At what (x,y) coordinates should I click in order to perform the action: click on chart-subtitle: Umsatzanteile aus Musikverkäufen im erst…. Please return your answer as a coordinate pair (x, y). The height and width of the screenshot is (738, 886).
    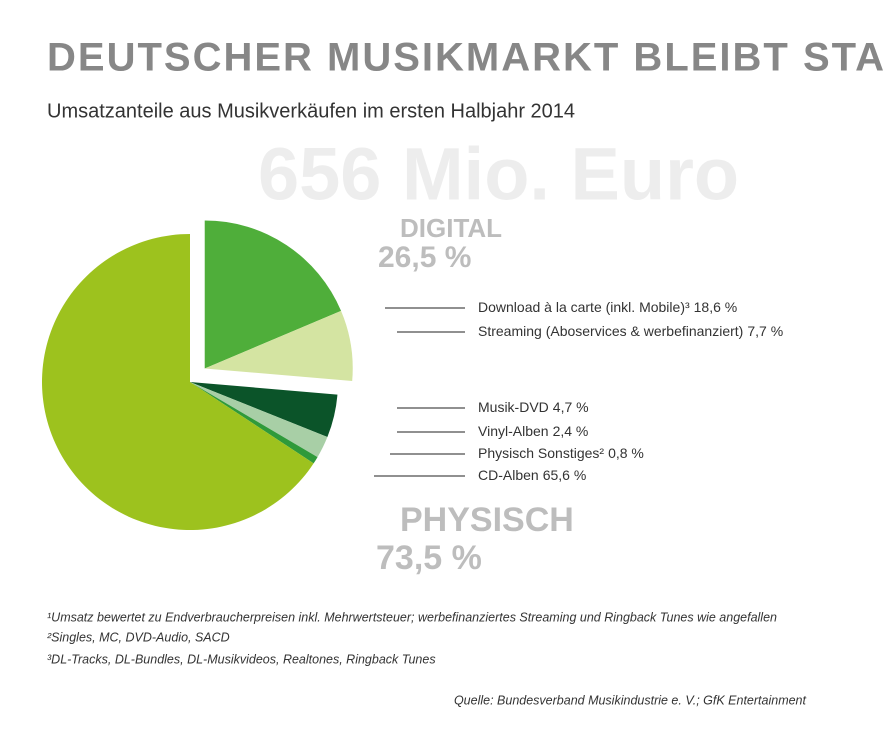
    Looking at the image, I should click on (311, 111).